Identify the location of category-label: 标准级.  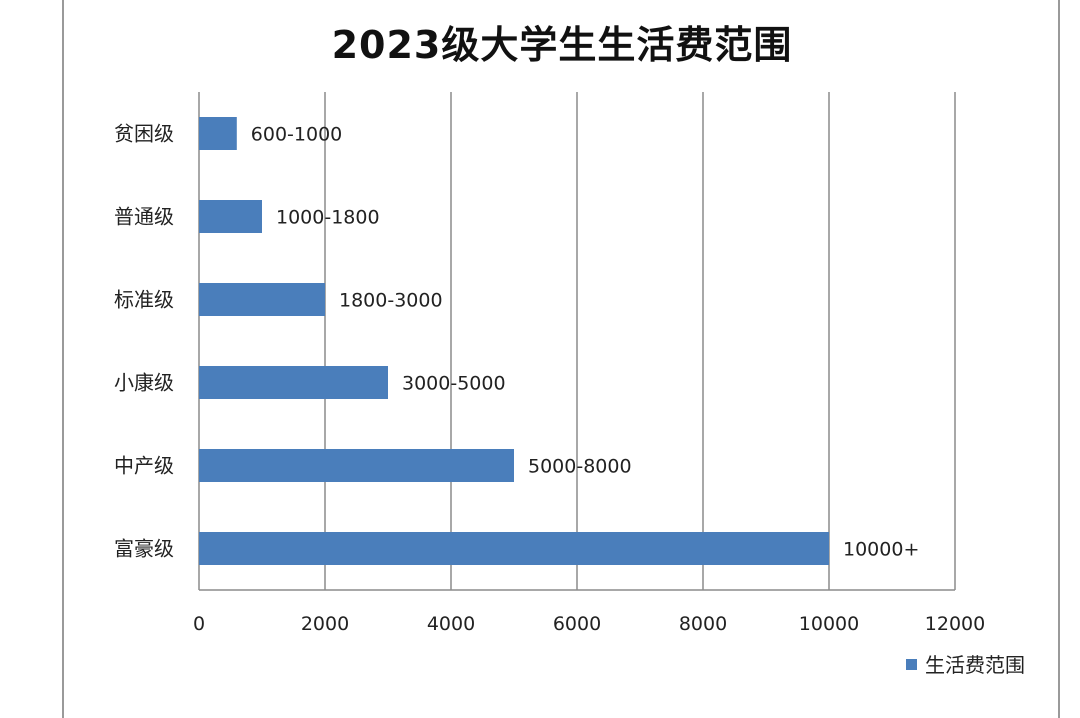
(144, 300).